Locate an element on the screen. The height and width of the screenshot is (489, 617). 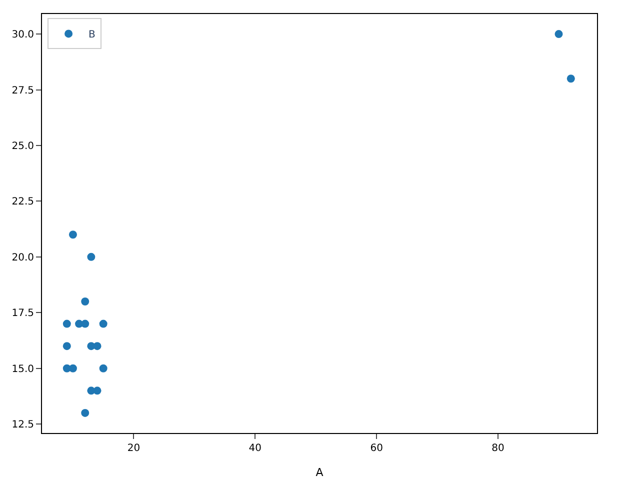
x-tick-label: 40 is located at coordinates (255, 448).